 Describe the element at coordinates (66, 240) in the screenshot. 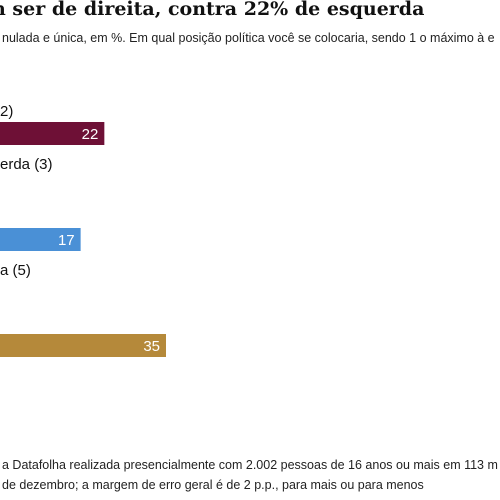

I see `bar-value-label-2: 17` at that location.